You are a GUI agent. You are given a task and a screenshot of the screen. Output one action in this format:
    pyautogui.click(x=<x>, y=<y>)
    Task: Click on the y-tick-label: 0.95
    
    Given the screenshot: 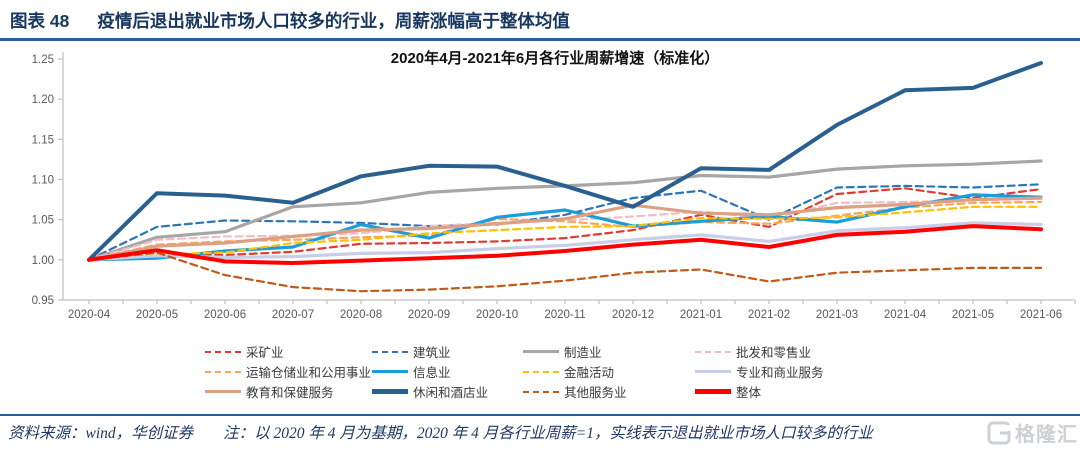 What is the action you would take?
    pyautogui.click(x=43, y=301)
    